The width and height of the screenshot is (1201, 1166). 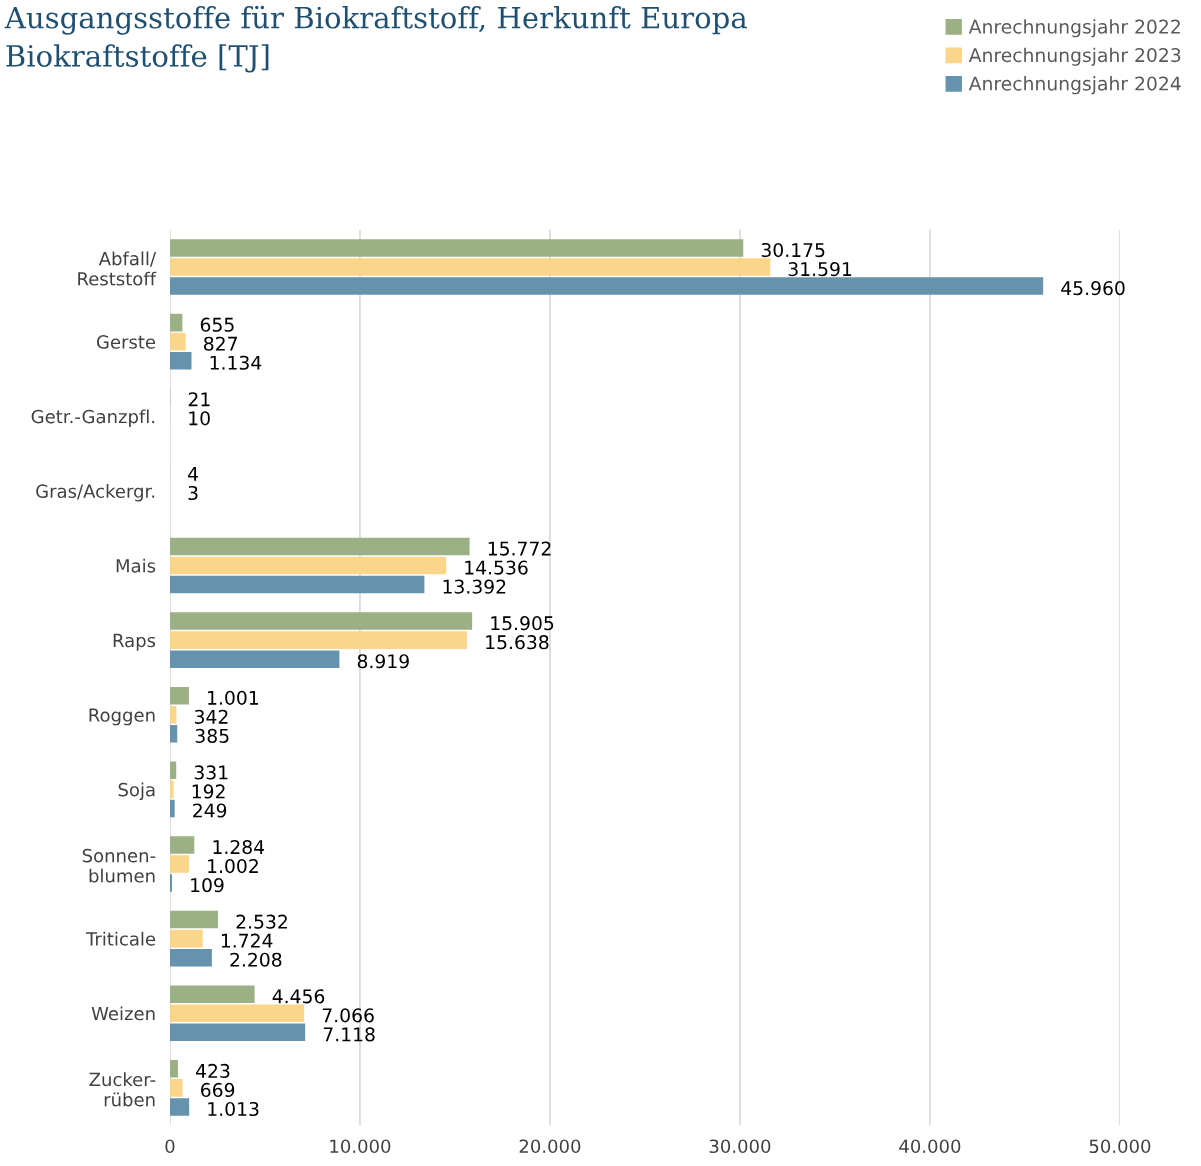 What do you see at coordinates (1074, 28) in the screenshot?
I see `legend-label: Anrechnungsjahr 2022` at bounding box center [1074, 28].